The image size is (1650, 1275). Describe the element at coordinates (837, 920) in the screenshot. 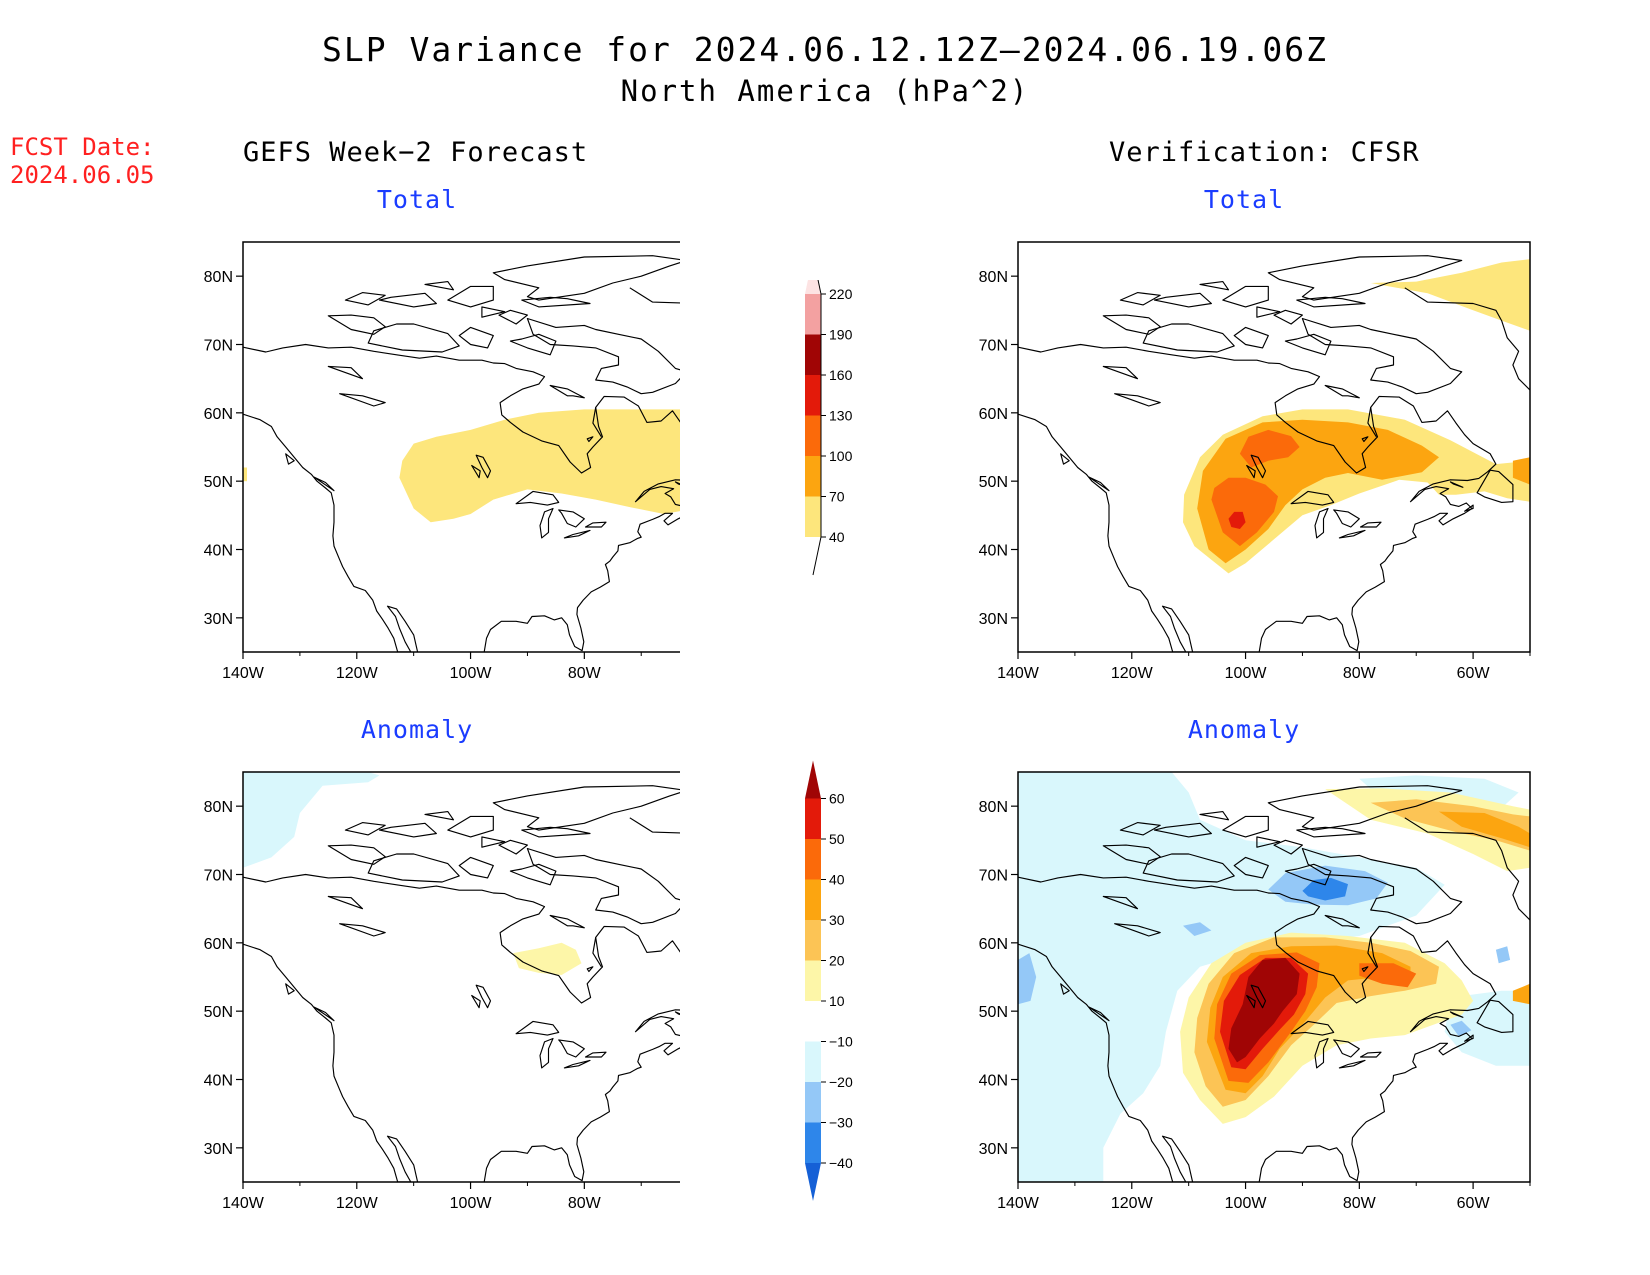

I see `colorbar-level-label: 30` at that location.